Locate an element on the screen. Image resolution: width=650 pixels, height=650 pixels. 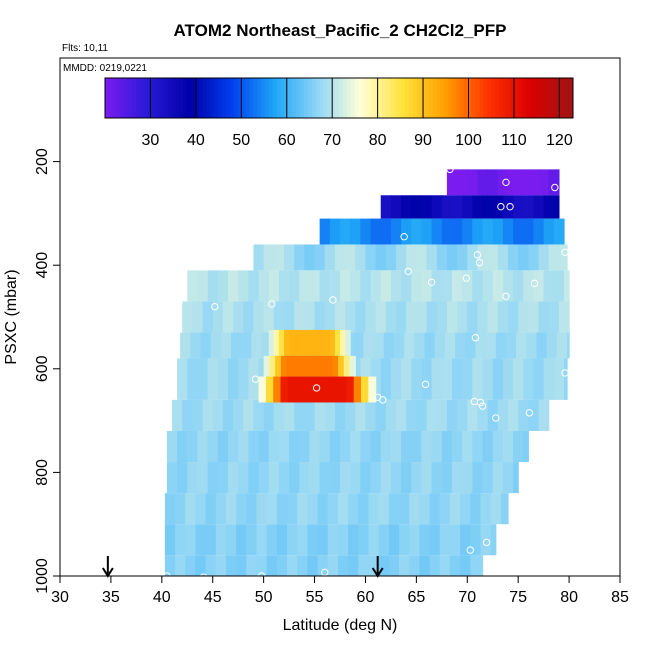
colorbar: 30 40 50 60 70 80 90 100 110 120 is located at coordinates (339, 113).